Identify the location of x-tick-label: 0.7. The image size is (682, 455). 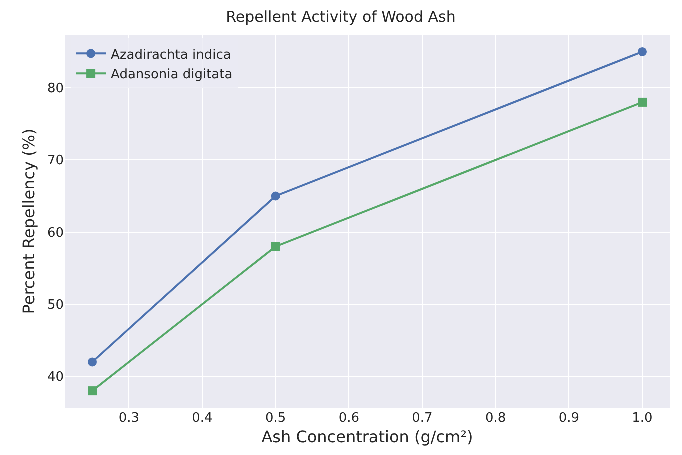
(422, 418).